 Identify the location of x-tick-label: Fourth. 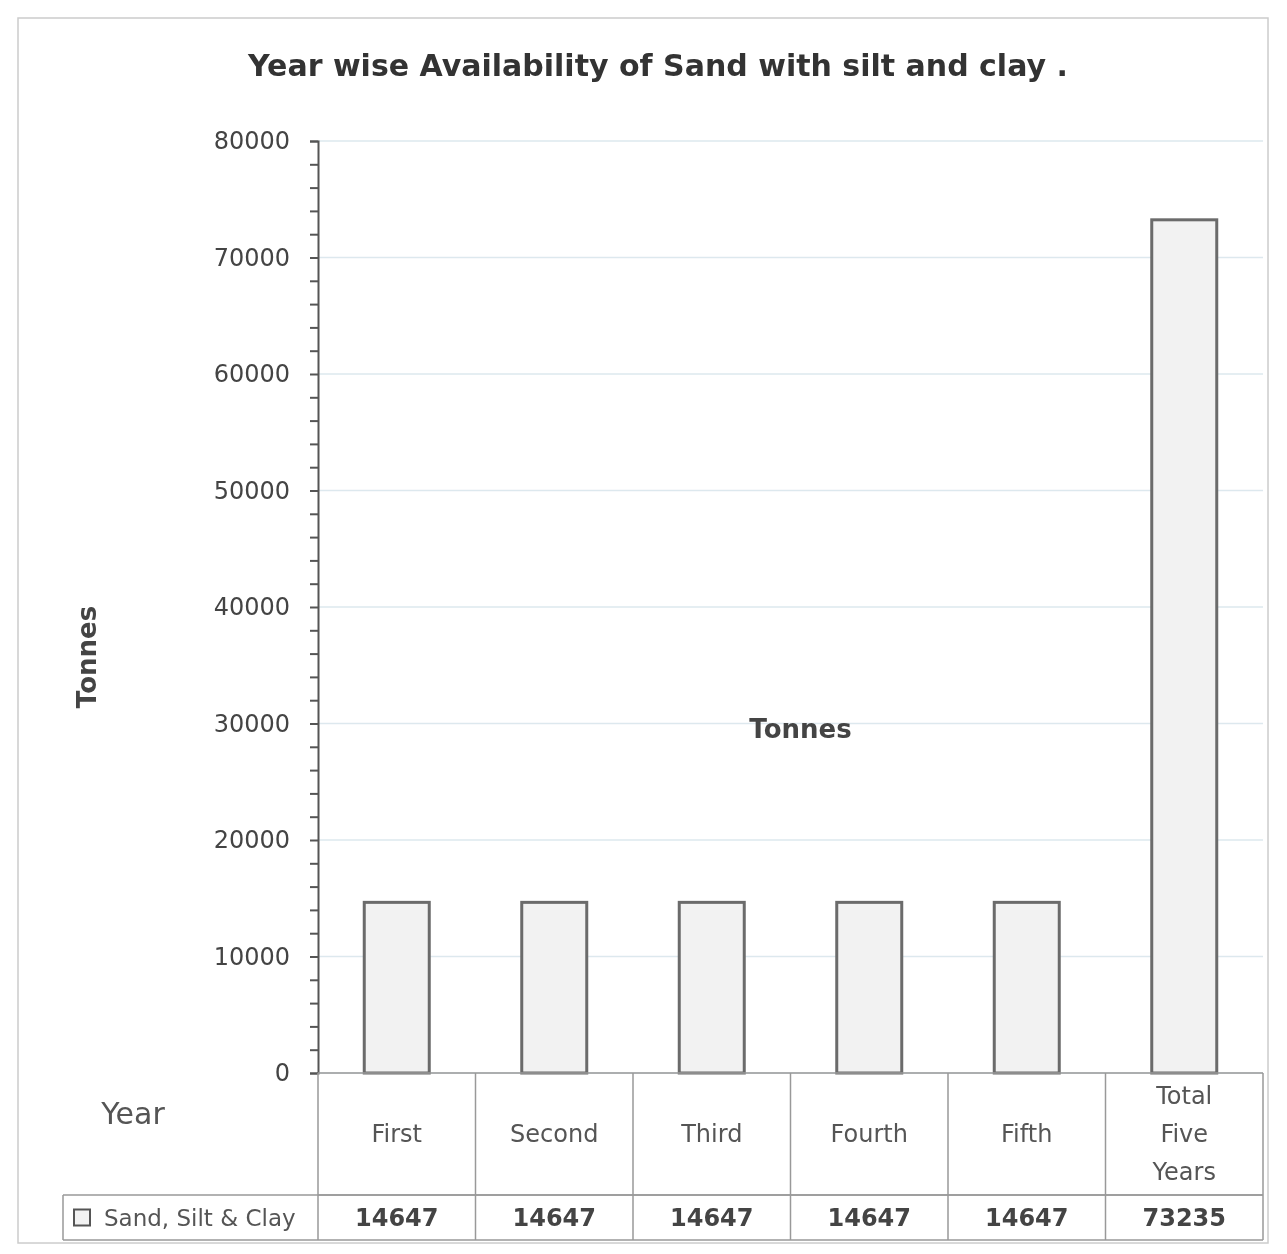
(869, 1134).